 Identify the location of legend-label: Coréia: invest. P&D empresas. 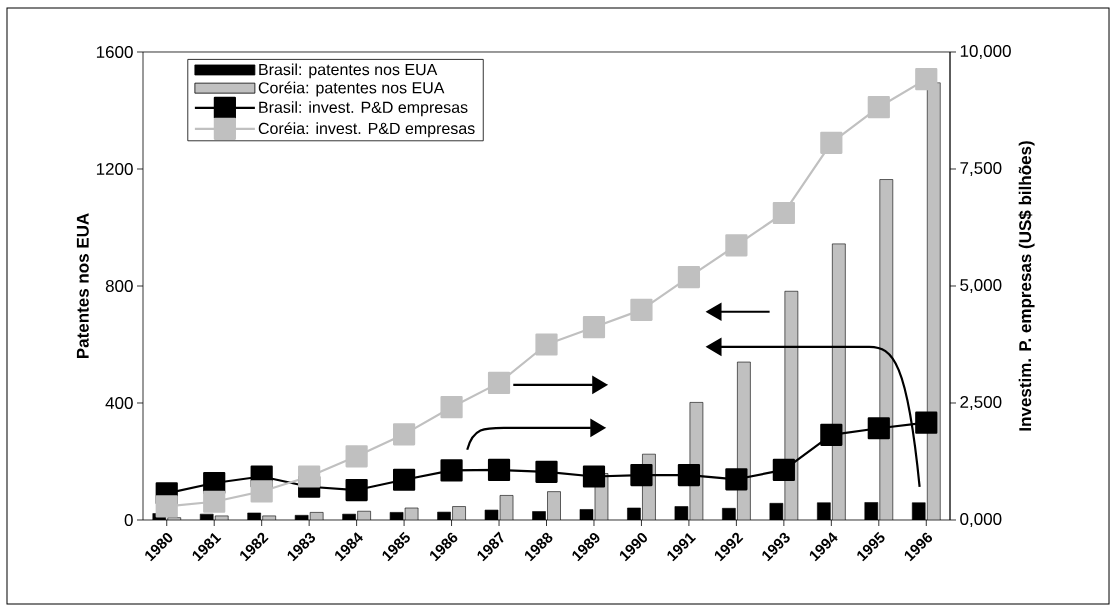
(366, 130).